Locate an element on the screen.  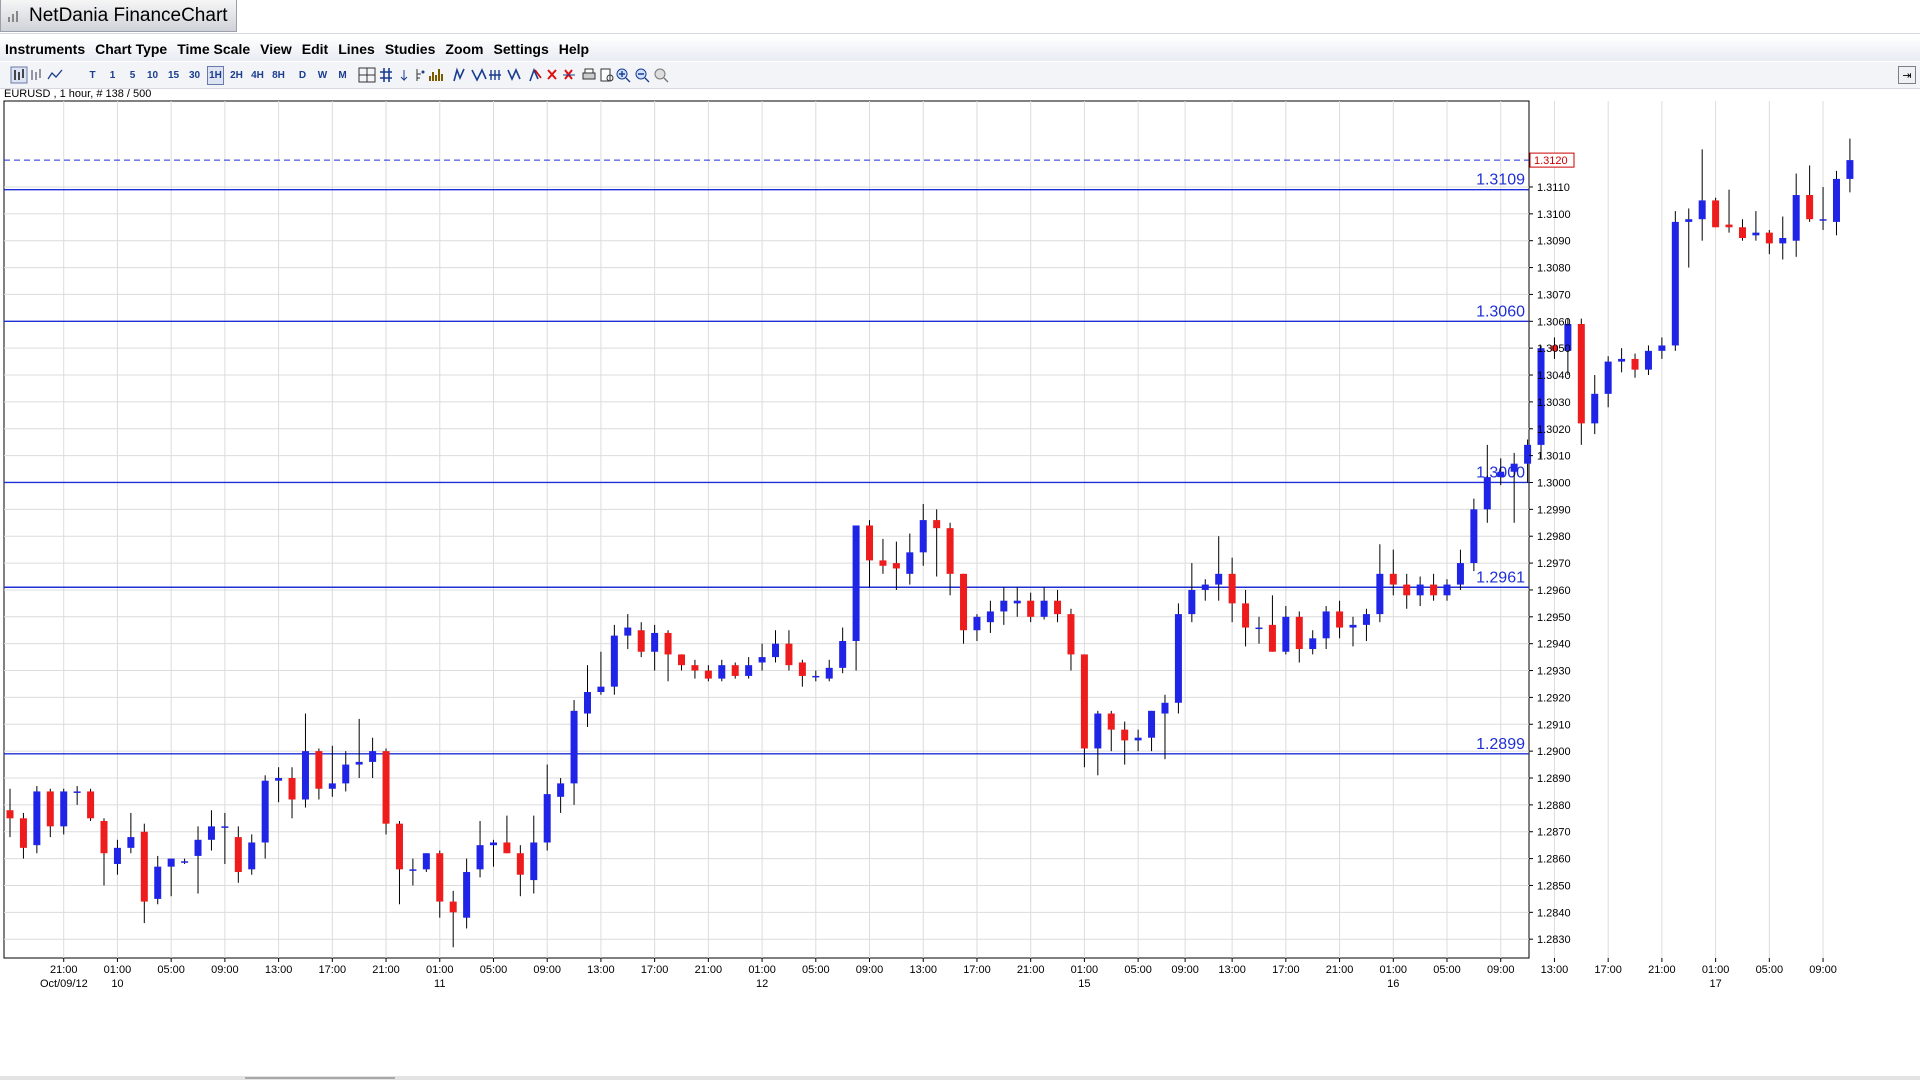
menu-chart-type: Chart Type is located at coordinates (131, 49).